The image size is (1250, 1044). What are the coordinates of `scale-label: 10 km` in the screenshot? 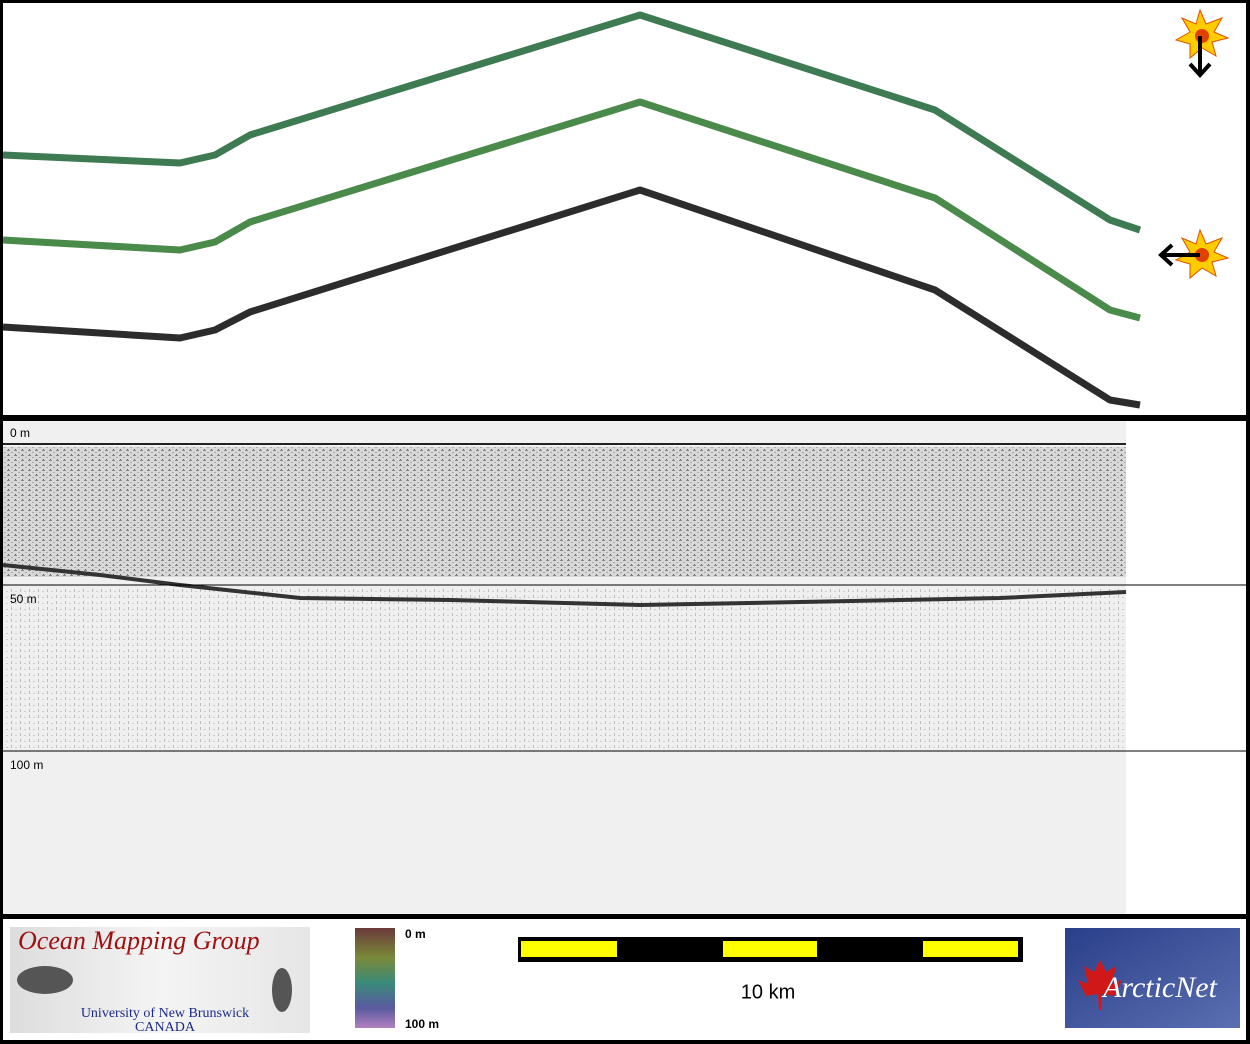 It's located at (768, 992).